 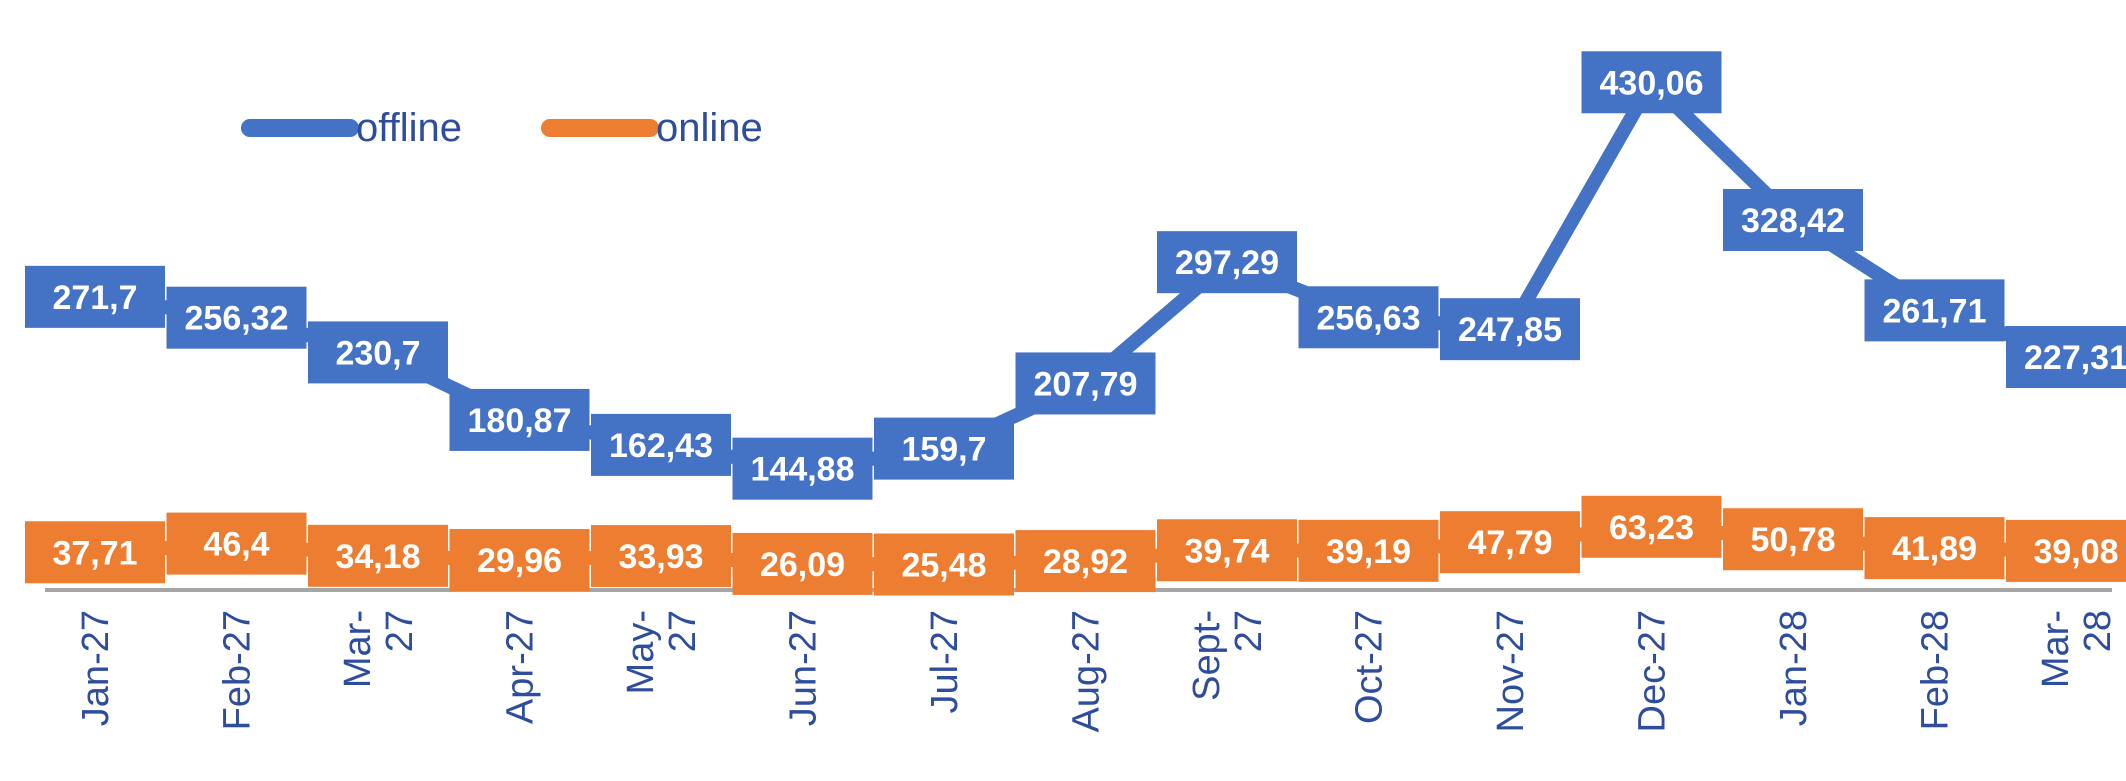 I want to click on data-label-online: 29,96, so click(x=519, y=560).